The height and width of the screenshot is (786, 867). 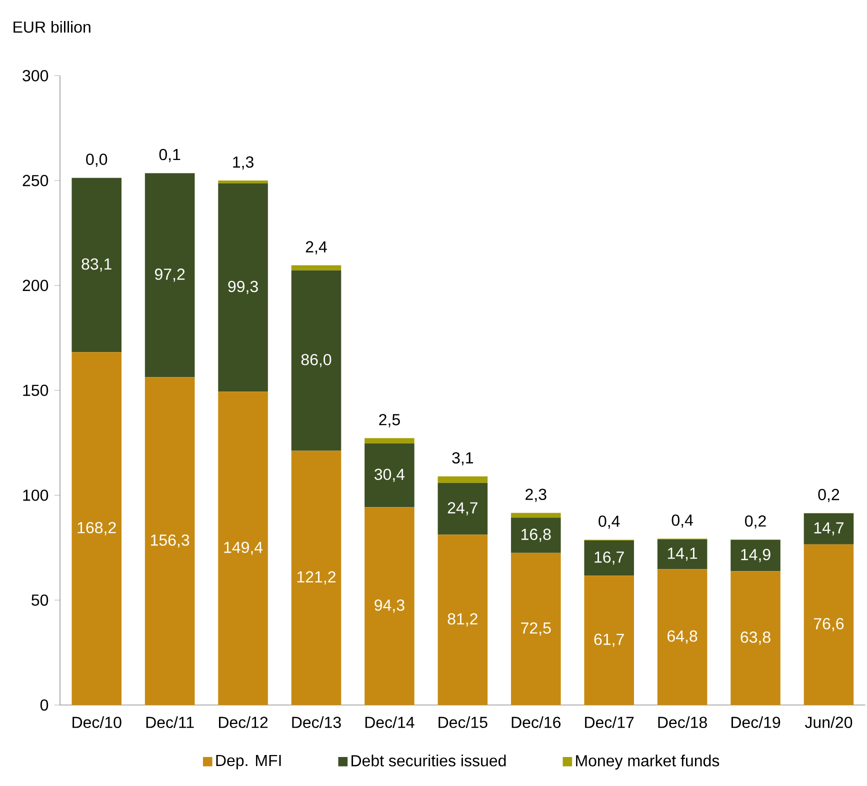 I want to click on data-label: 2,5, so click(x=389, y=421).